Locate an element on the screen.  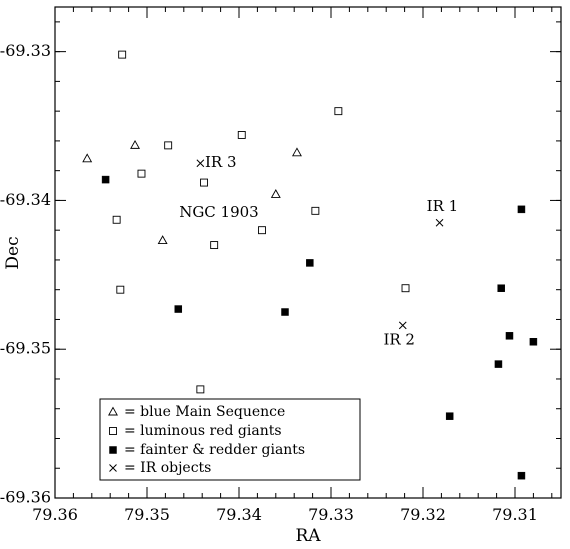
annotation-label: IR 2 is located at coordinates (399, 340).